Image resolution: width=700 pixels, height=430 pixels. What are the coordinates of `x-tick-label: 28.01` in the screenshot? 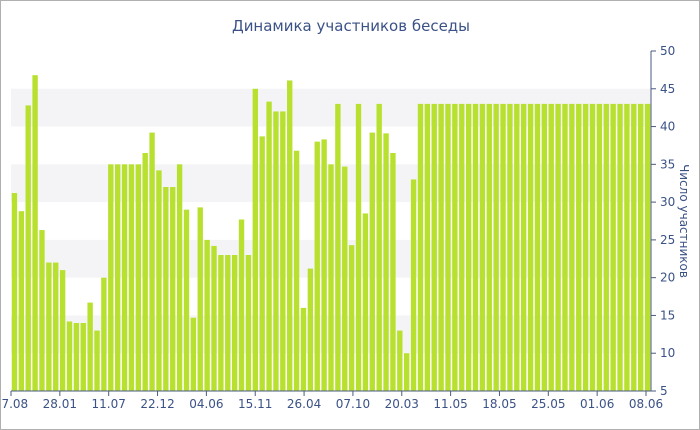 It's located at (60, 404).